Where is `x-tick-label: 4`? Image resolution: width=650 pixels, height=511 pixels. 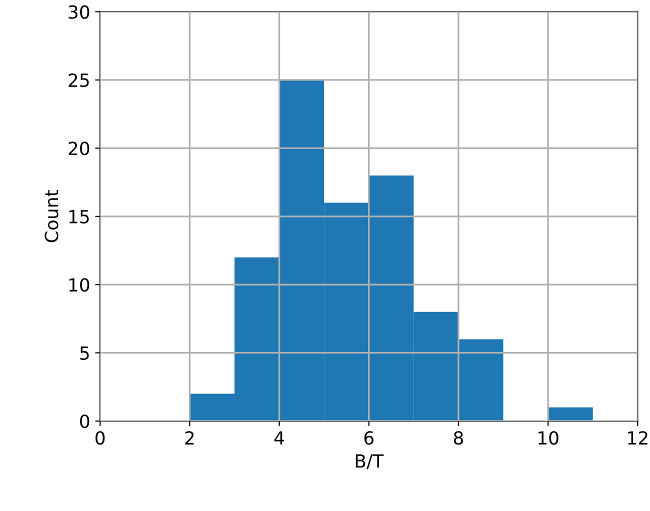 x-tick-label: 4 is located at coordinates (279, 438).